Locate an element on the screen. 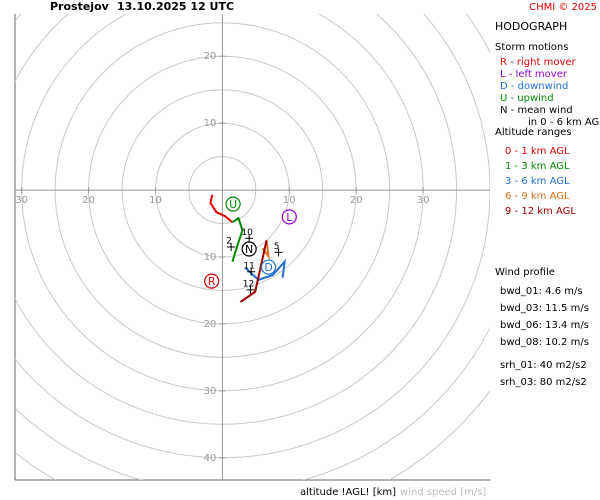  altitude-legend-item: 9 - 12 km AGL is located at coordinates (540, 211).